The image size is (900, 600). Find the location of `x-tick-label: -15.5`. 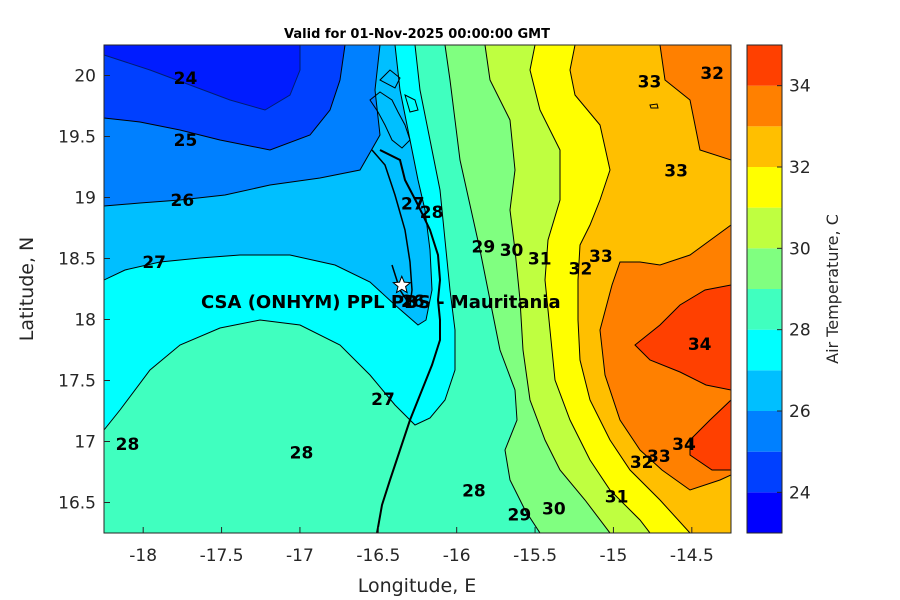

x-tick-label: -15.5 is located at coordinates (535, 556).